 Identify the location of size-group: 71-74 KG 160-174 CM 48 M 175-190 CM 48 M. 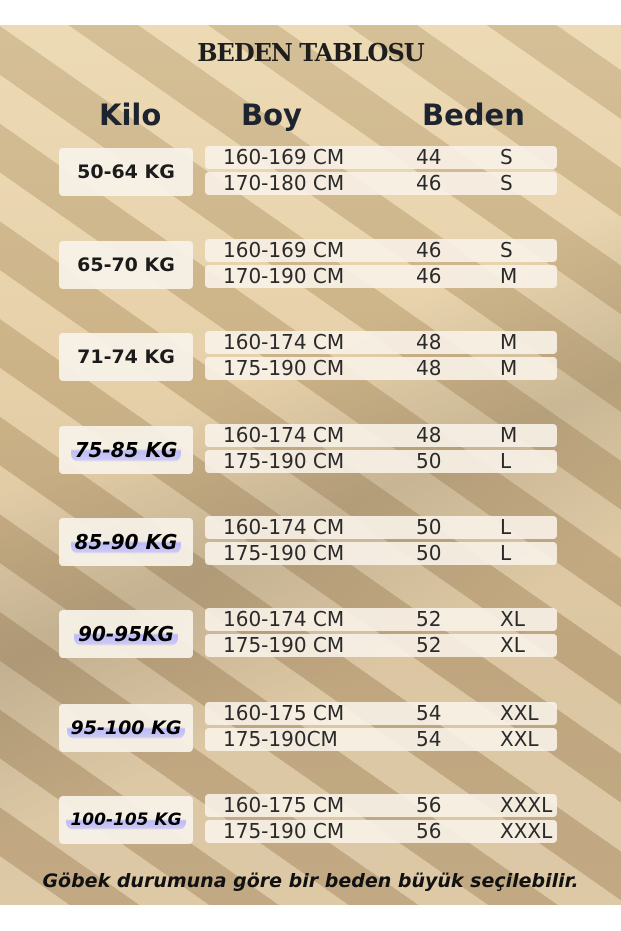
(310, 357).